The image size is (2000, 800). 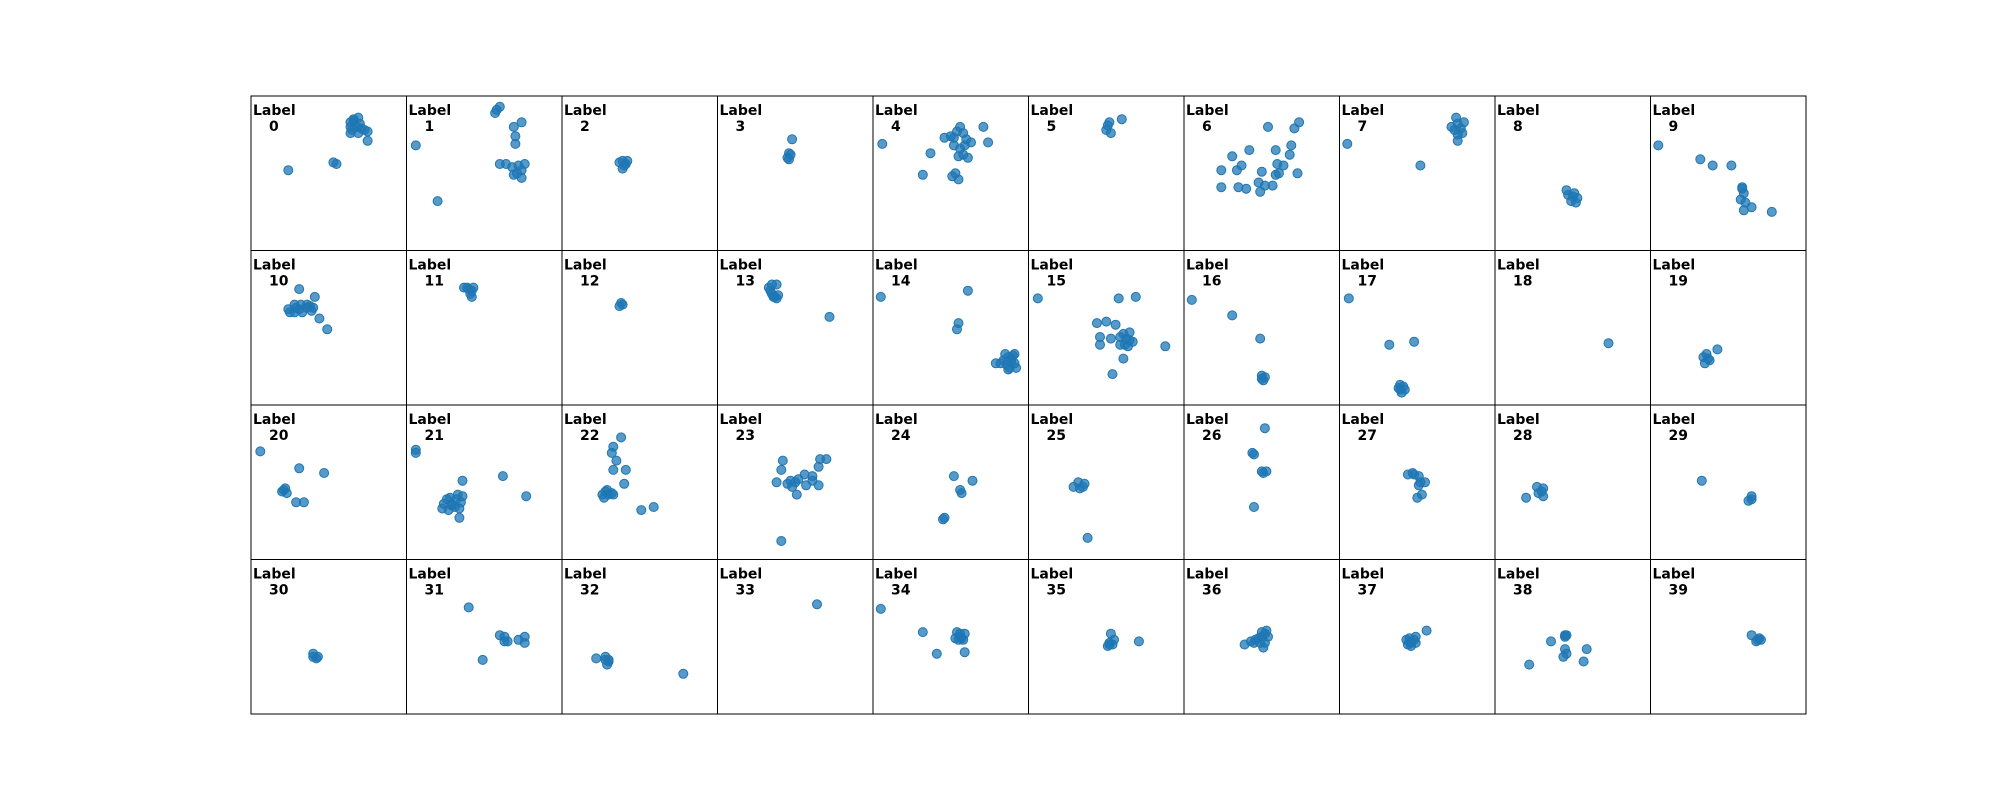 I want to click on panel-label-number: 10, so click(x=279, y=282).